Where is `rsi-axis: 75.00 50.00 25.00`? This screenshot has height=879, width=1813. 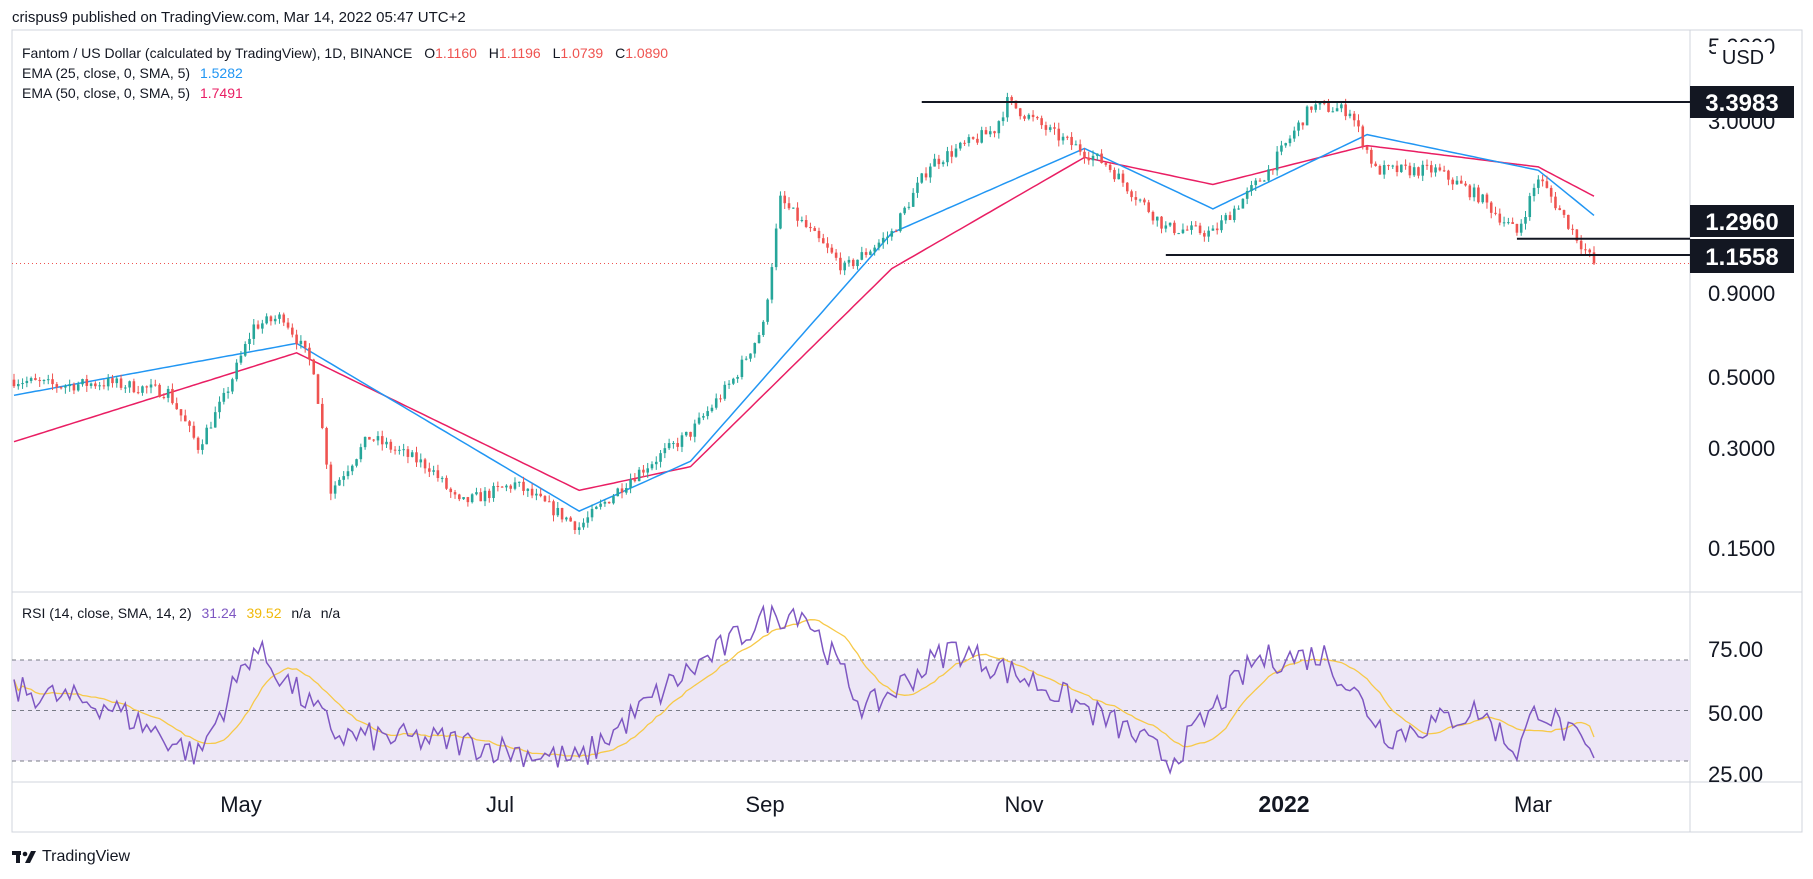
rsi-axis: 75.00 50.00 25.00 is located at coordinates (1735, 712).